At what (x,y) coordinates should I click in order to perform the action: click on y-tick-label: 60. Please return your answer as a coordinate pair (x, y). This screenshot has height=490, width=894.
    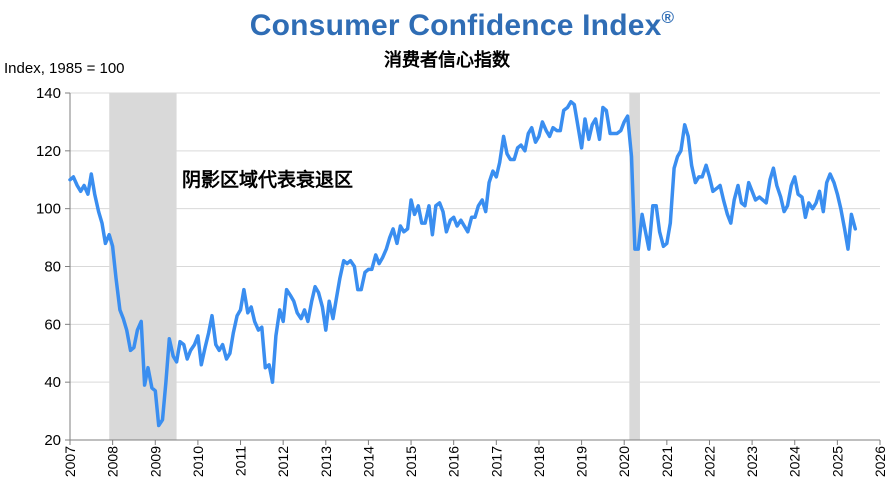
    Looking at the image, I should click on (52, 324).